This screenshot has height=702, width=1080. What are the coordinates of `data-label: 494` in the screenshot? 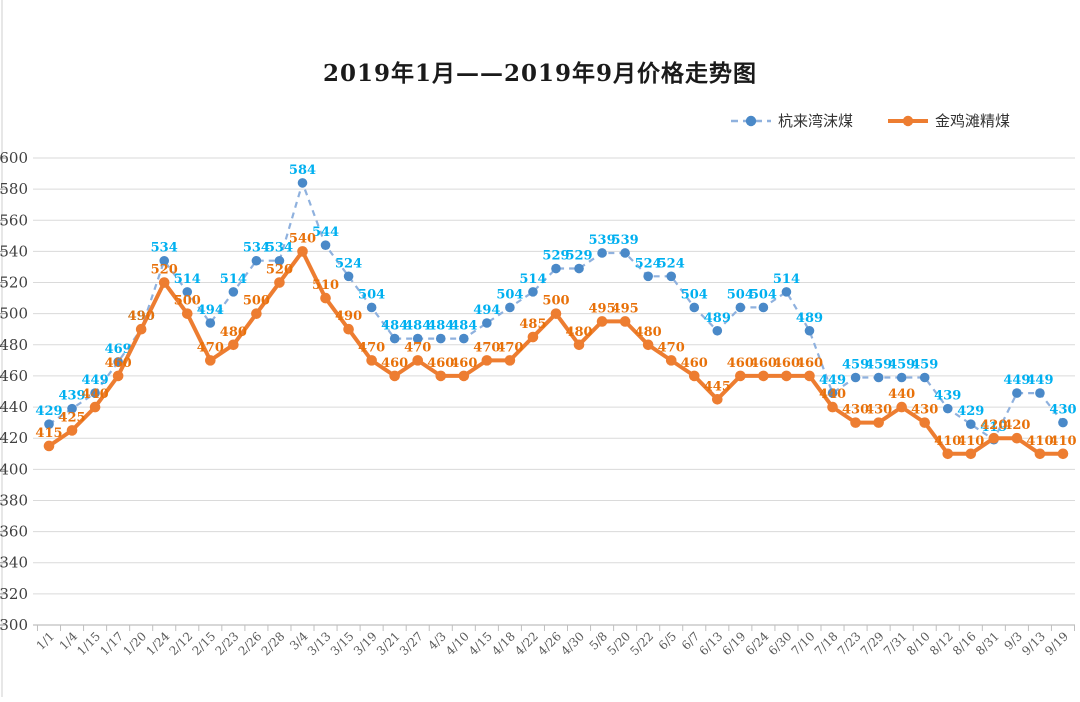 It's located at (210, 310).